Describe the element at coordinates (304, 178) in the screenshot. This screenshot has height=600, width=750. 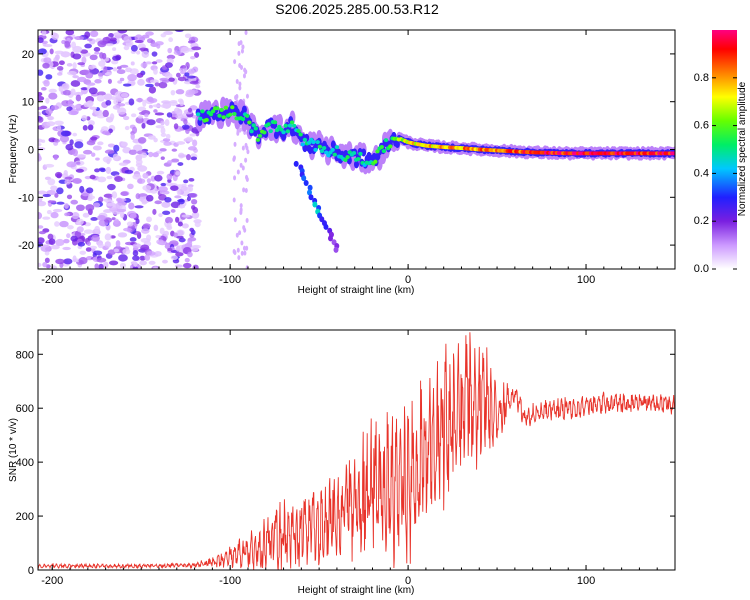
I see `branch-blob` at that location.